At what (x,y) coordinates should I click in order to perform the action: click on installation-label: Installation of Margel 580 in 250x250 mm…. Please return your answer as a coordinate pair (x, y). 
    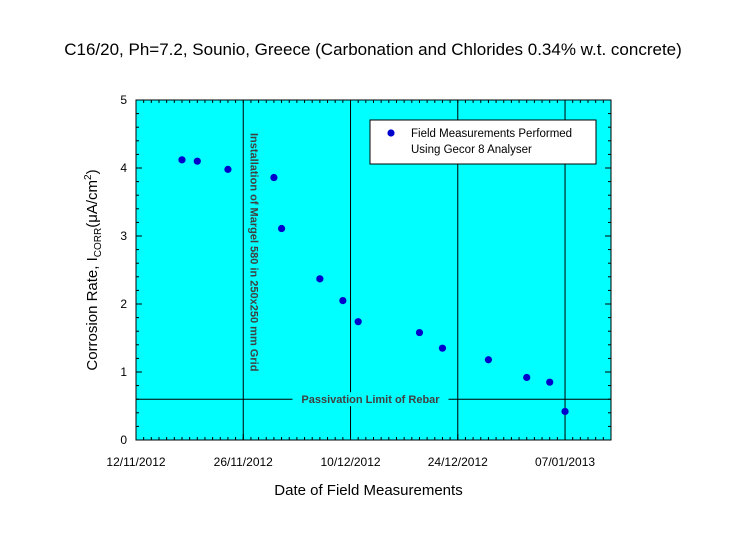
    Looking at the image, I should click on (253, 252).